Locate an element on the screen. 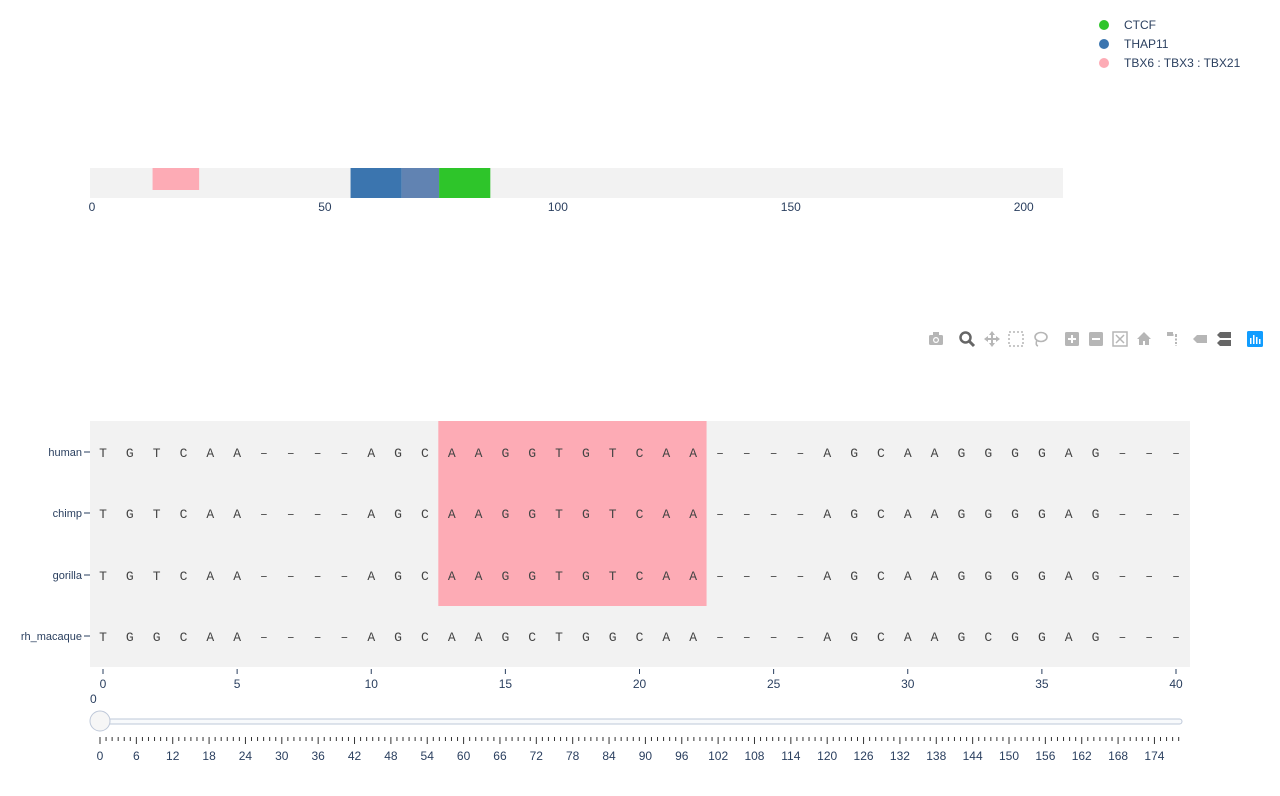 This screenshot has height=796, width=1280. slider-step-label: 150 is located at coordinates (1009, 756).